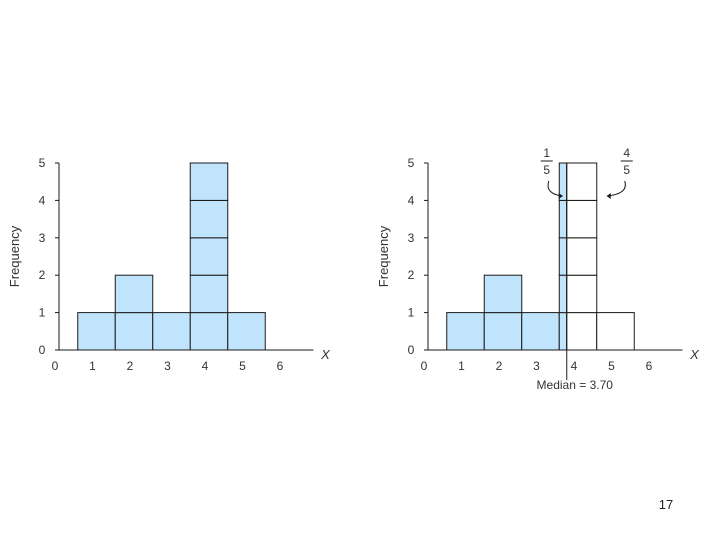  I want to click on fraction-arrow, so click(616, 188).